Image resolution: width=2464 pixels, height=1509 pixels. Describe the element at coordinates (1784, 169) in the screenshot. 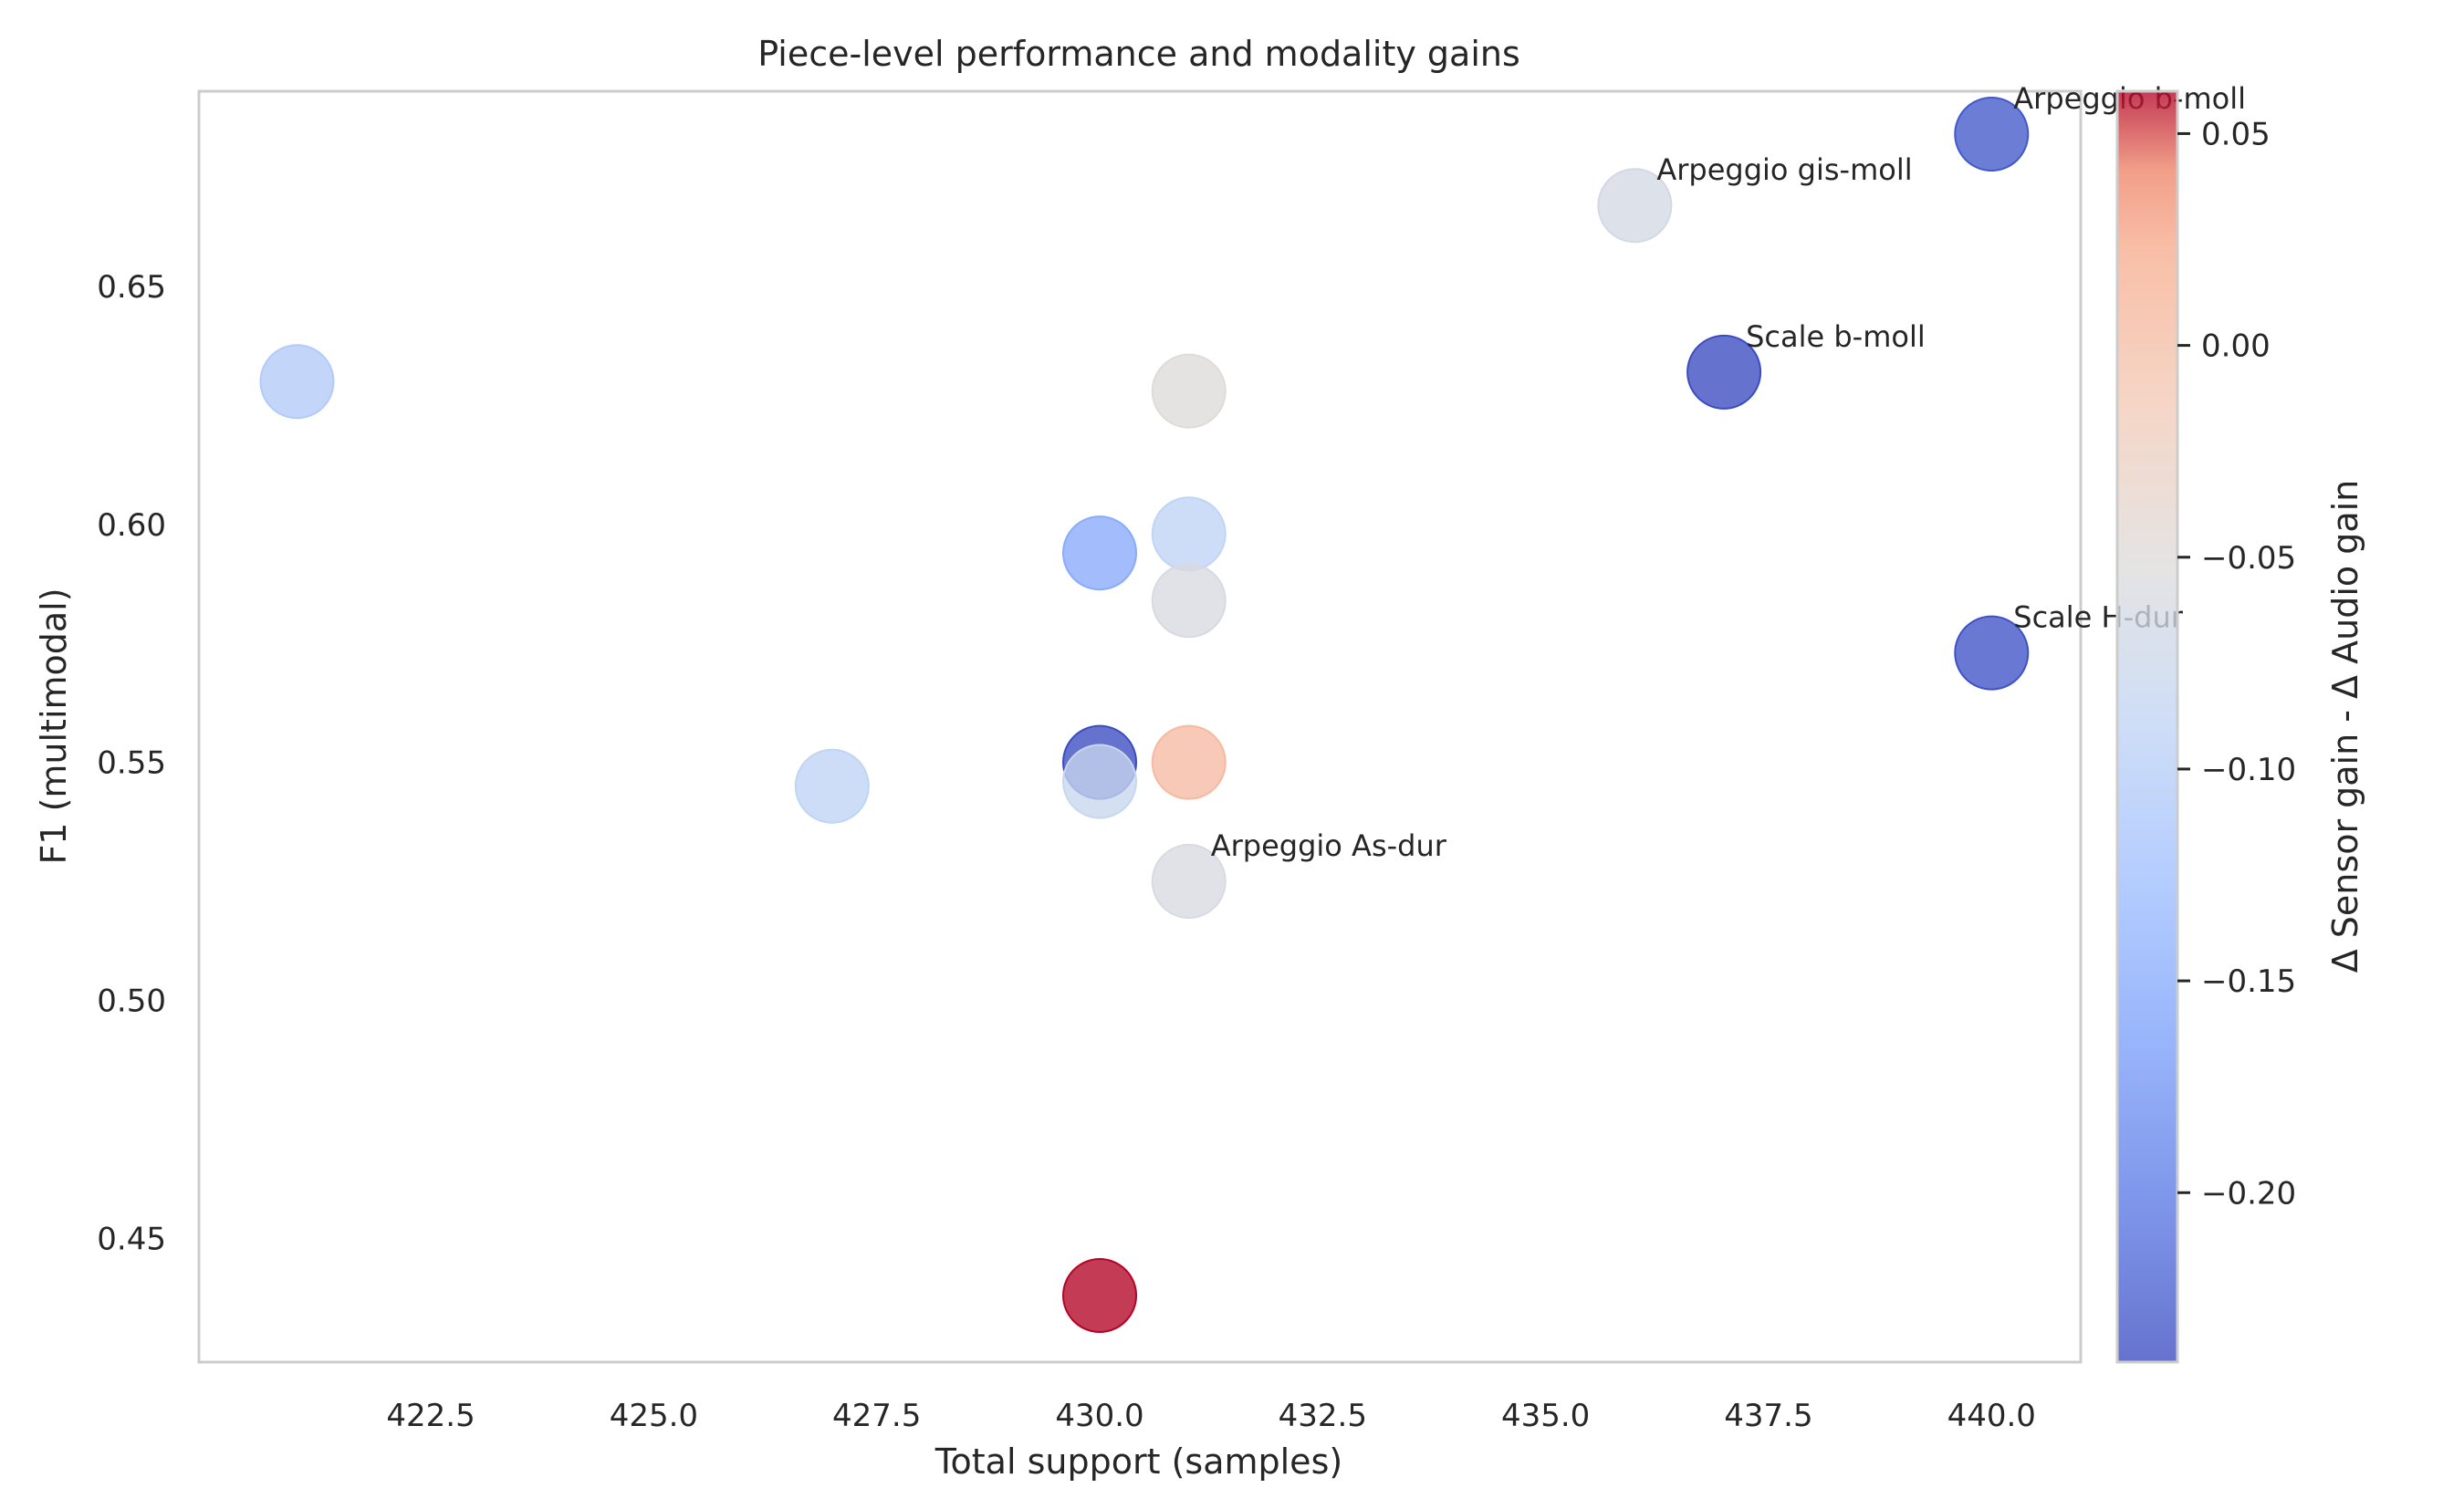

I see `point-annotation: Arpeggio gis-moll` at that location.